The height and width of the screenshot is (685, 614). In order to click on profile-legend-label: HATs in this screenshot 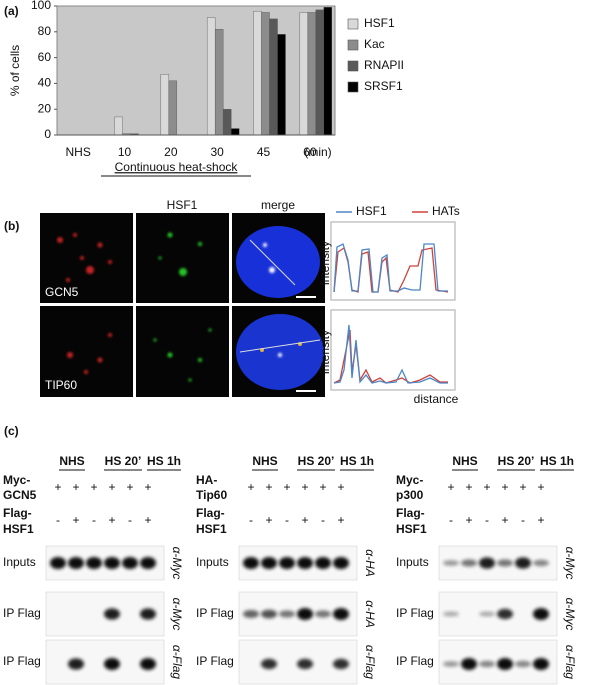, I will do `click(446, 211)`.